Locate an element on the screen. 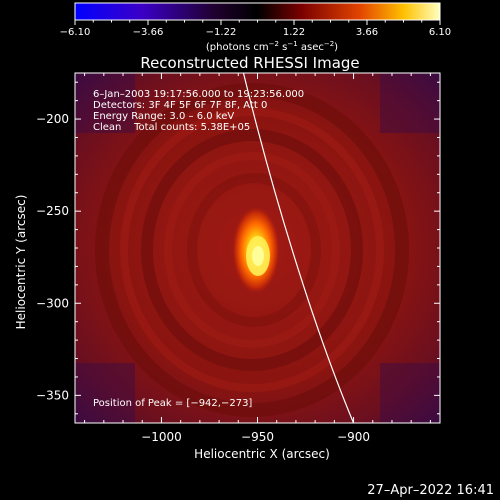 The image size is (500, 500). colorbar-tick-label: 6.10 is located at coordinates (440, 32).